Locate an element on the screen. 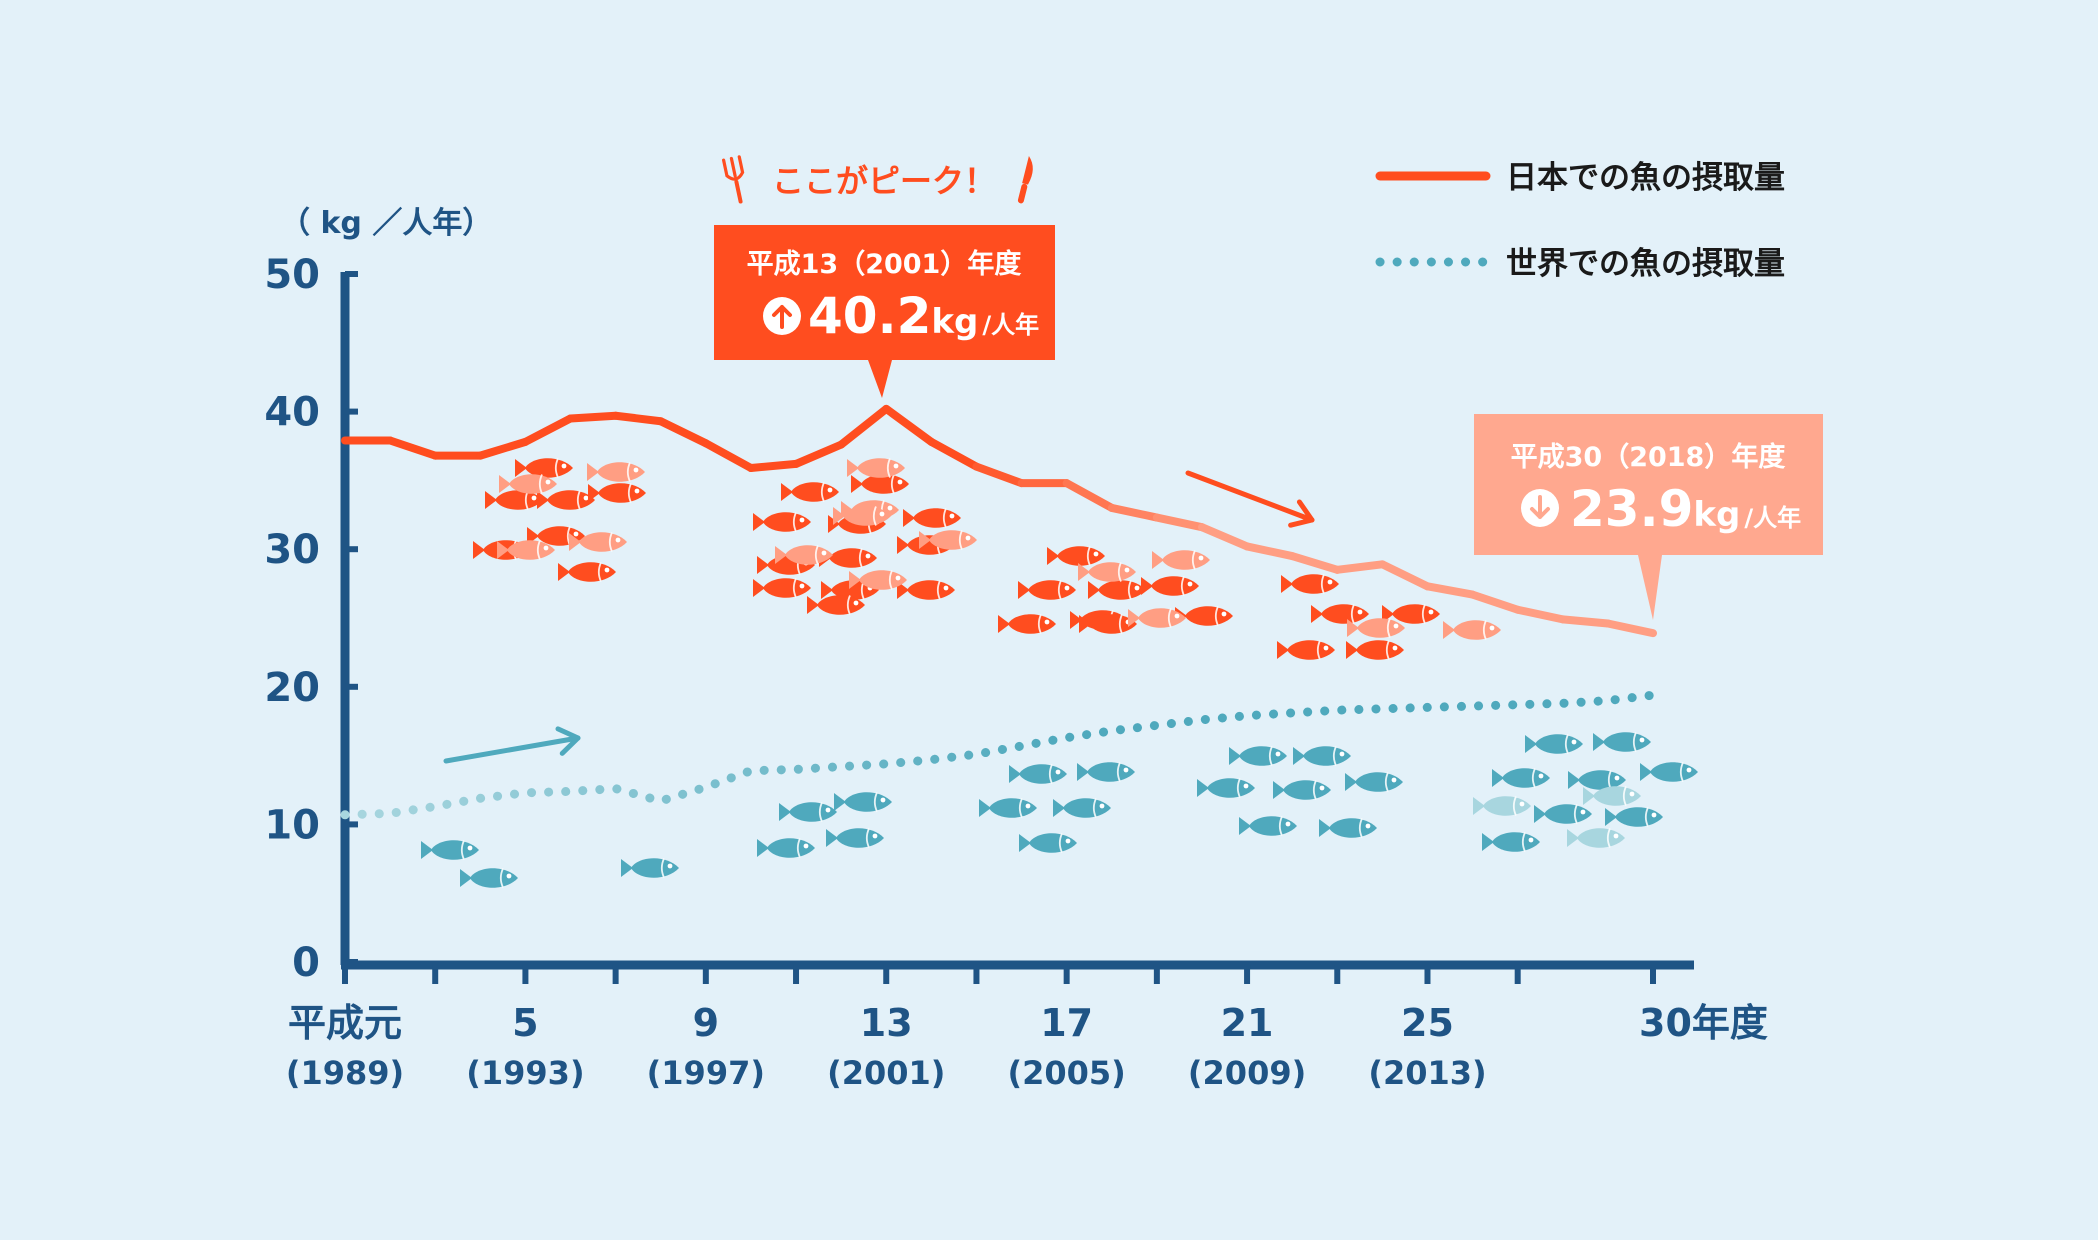 The image size is (2098, 1240). y-unit-label: （ kg ／人年） is located at coordinates (386, 223).